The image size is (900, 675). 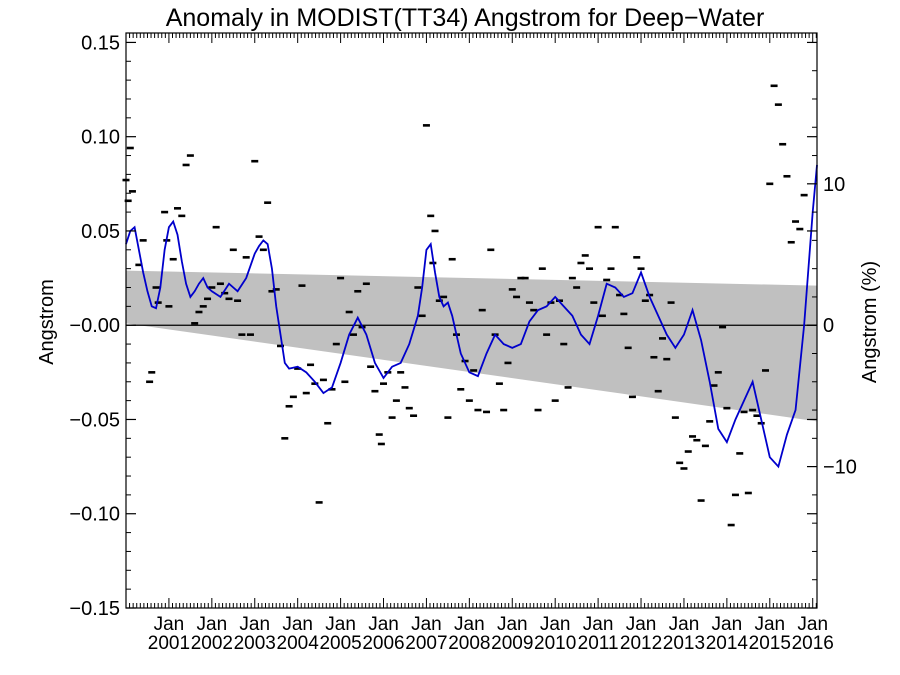 What do you see at coordinates (100, 138) in the screenshot?
I see `y-tick-label: 0.10` at bounding box center [100, 138].